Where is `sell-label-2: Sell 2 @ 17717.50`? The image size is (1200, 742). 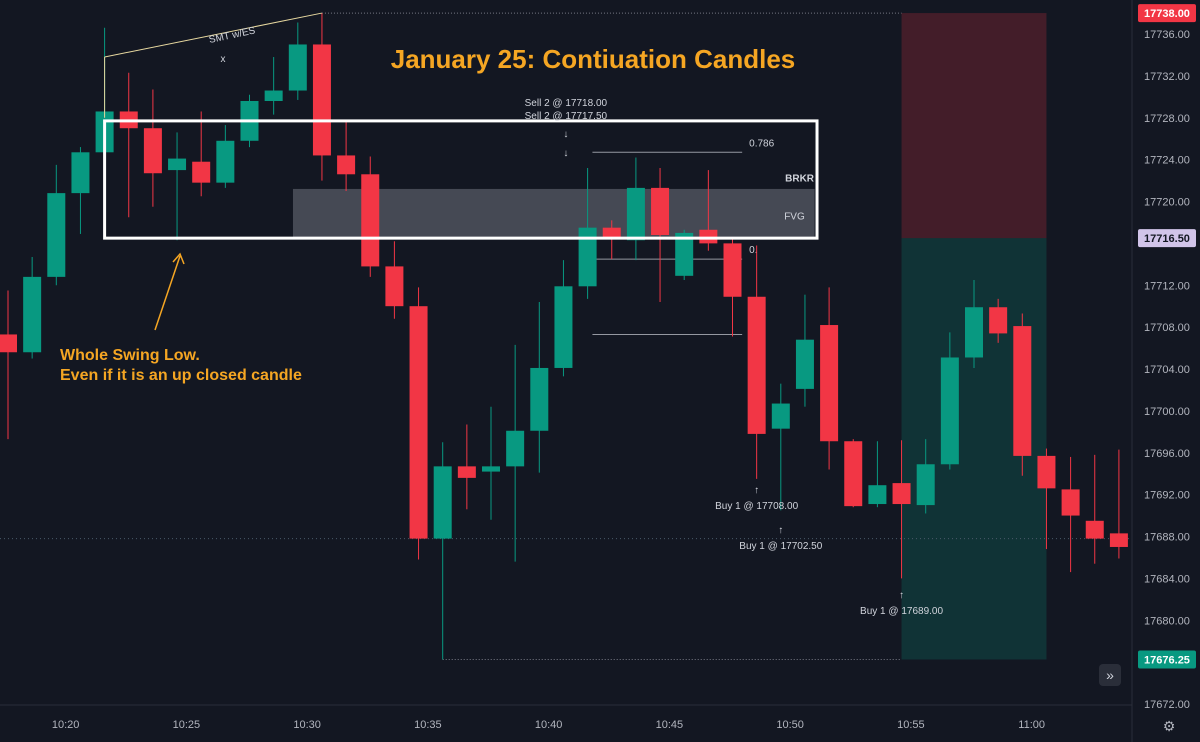 sell-label-2: Sell 2 @ 17717.50 is located at coordinates (566, 116).